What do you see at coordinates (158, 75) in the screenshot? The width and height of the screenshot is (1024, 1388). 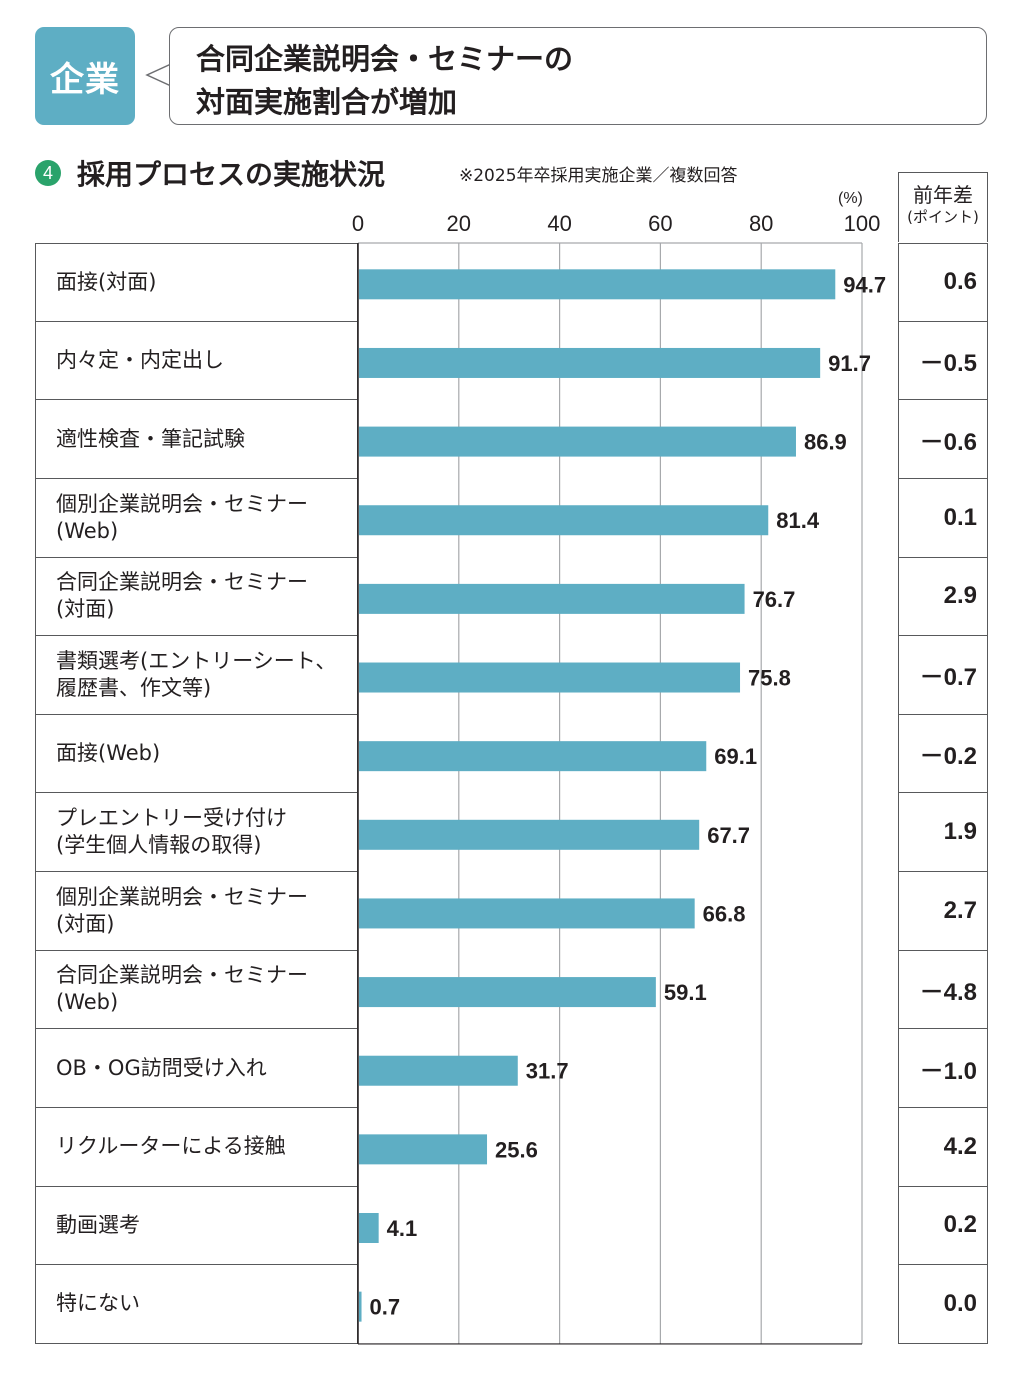 I see `speech-bubble-tail` at bounding box center [158, 75].